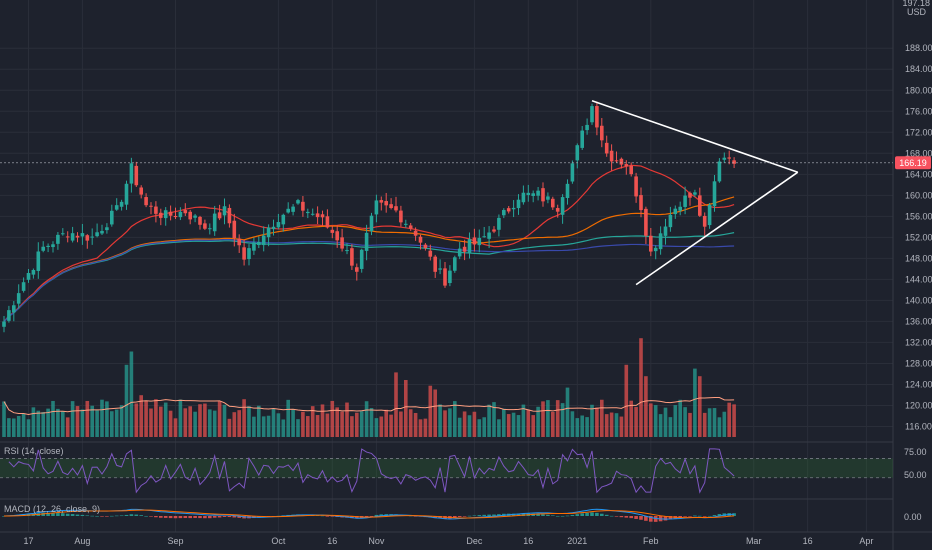 The image size is (932, 550). I want to click on price-tick-label: 172.00, so click(918, 132).